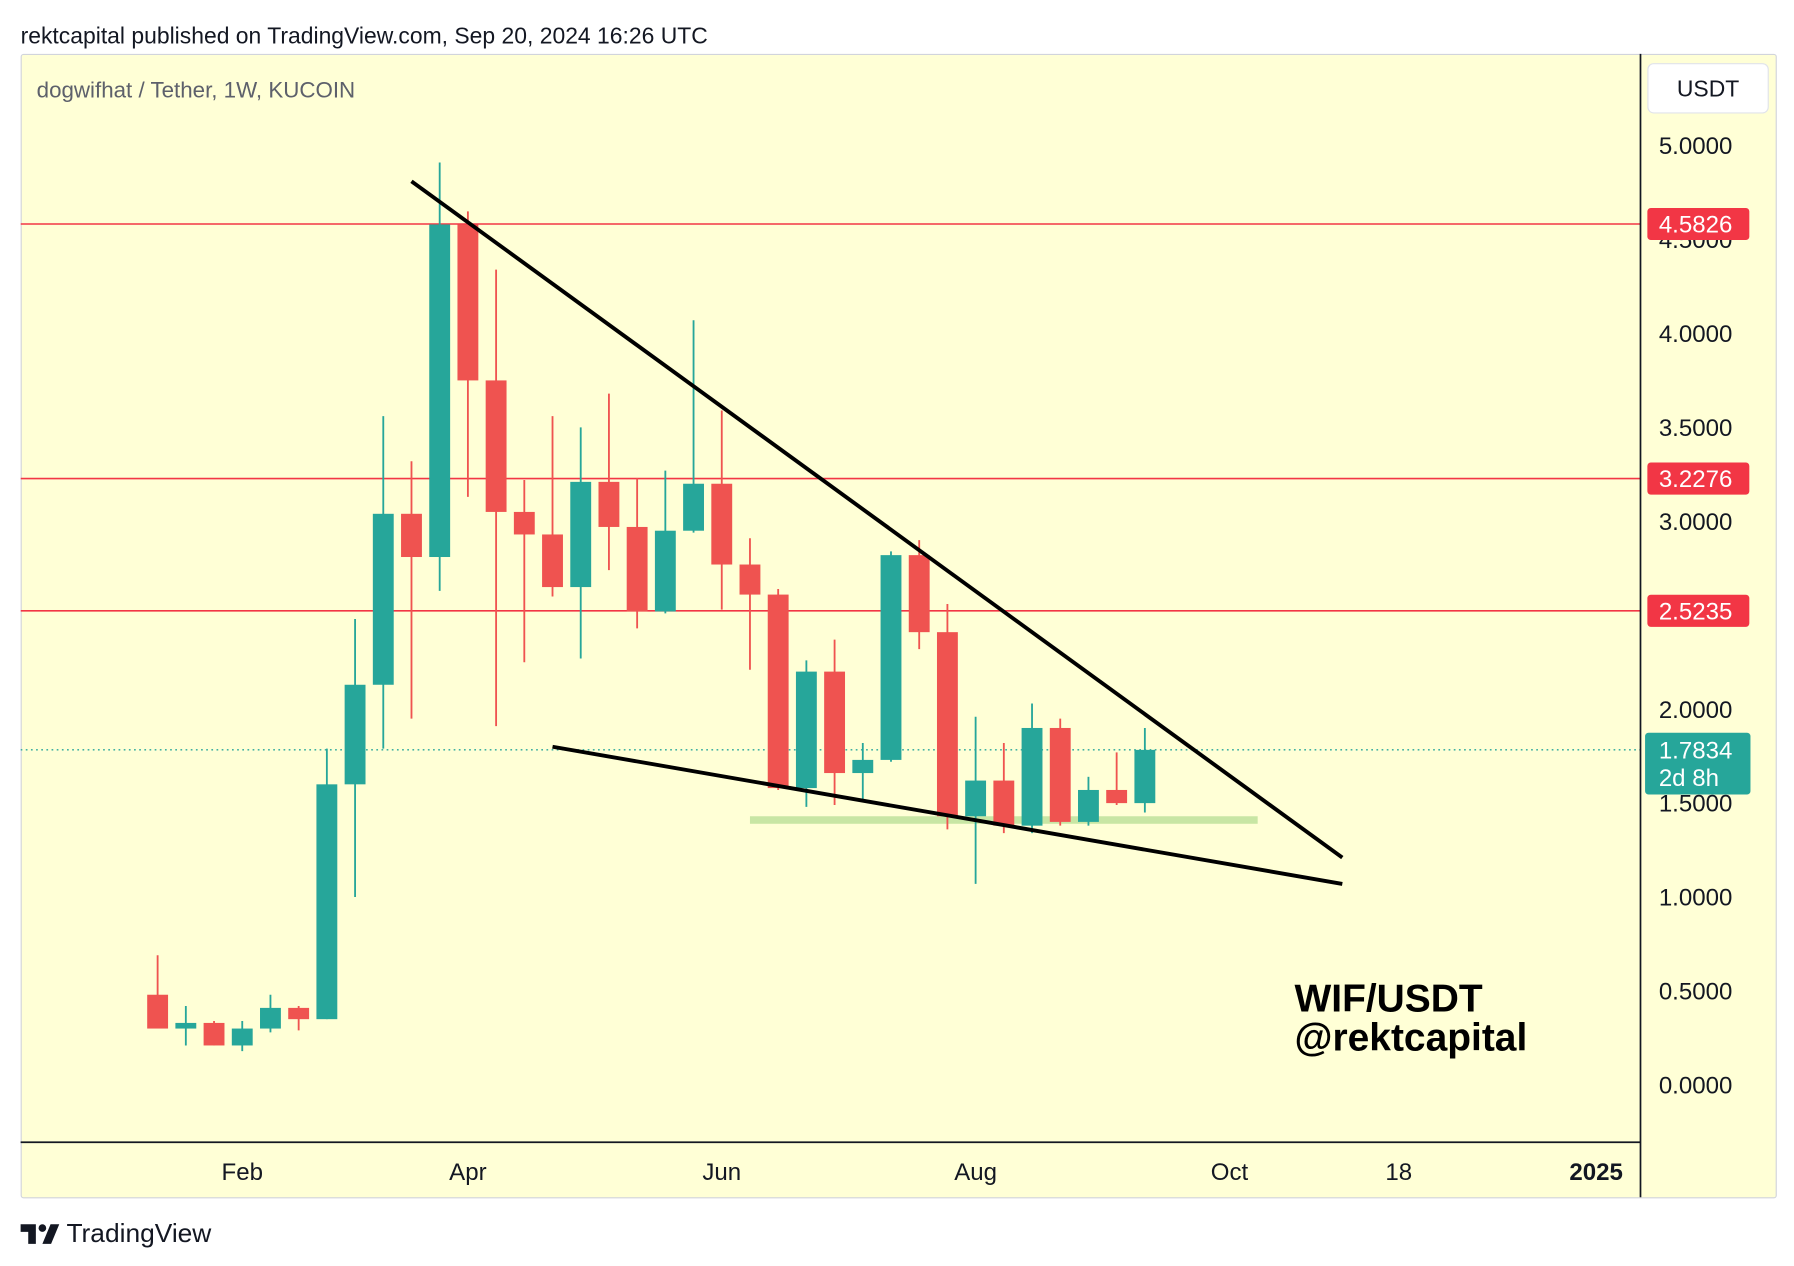 This screenshot has width=1794, height=1266. I want to click on time-axis-tick-label: Jun, so click(721, 1172).